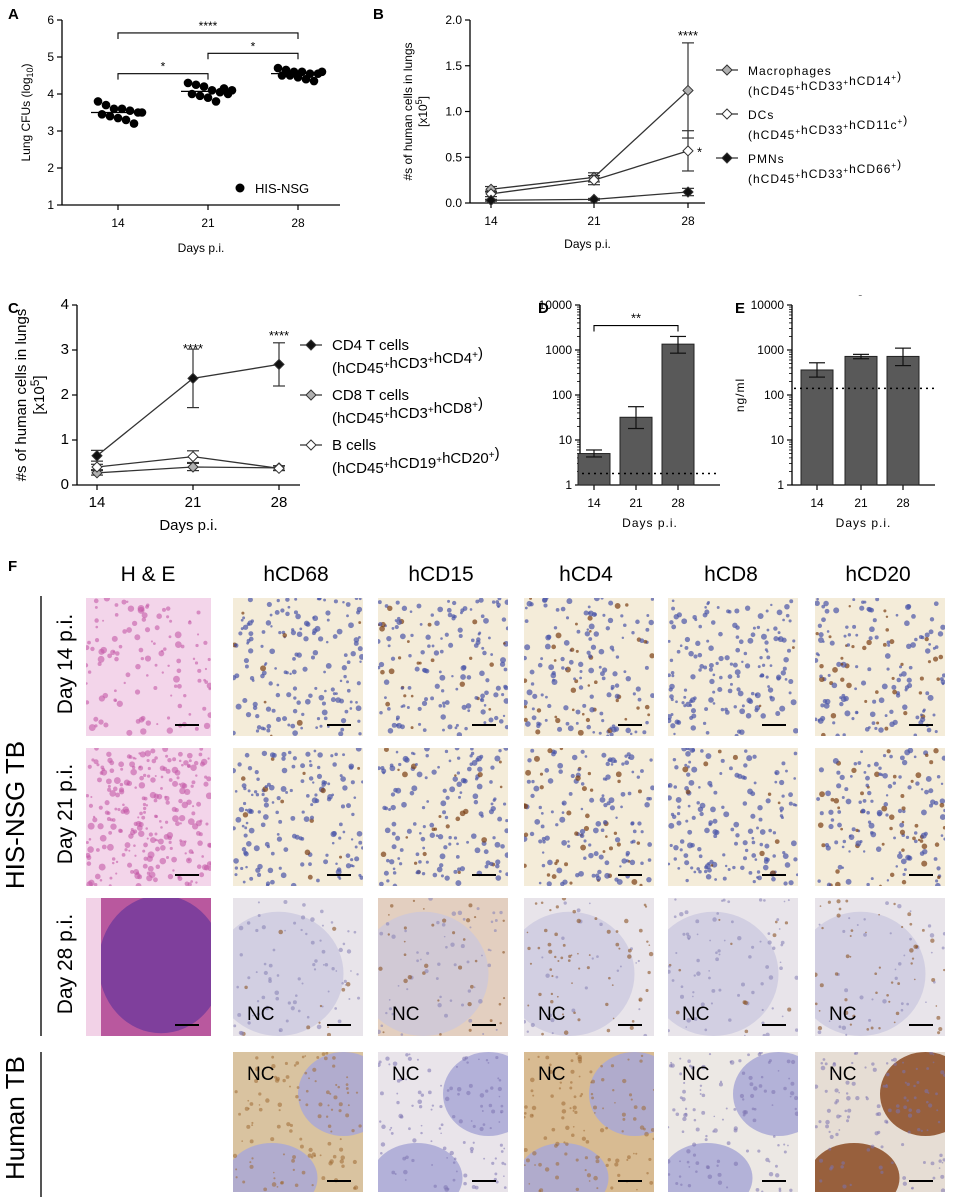 The image size is (955, 1201). What do you see at coordinates (733, 1122) in the screenshot?
I see `histology-image-hcd8-row4: NC` at bounding box center [733, 1122].